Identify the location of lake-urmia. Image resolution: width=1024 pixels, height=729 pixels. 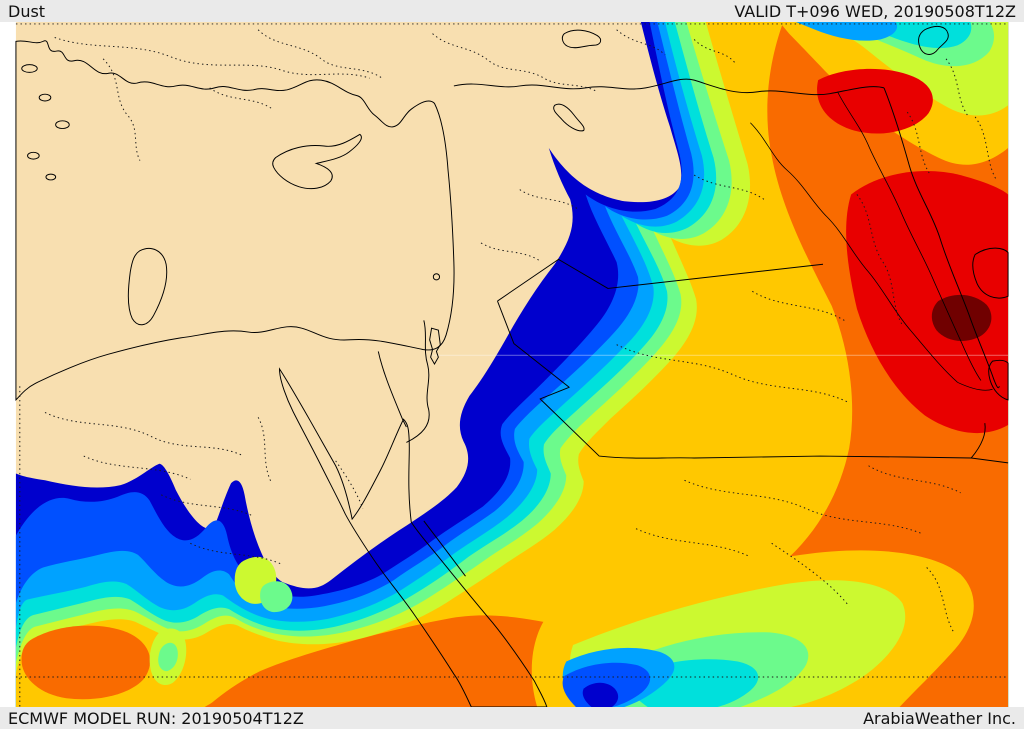
(933, 40).